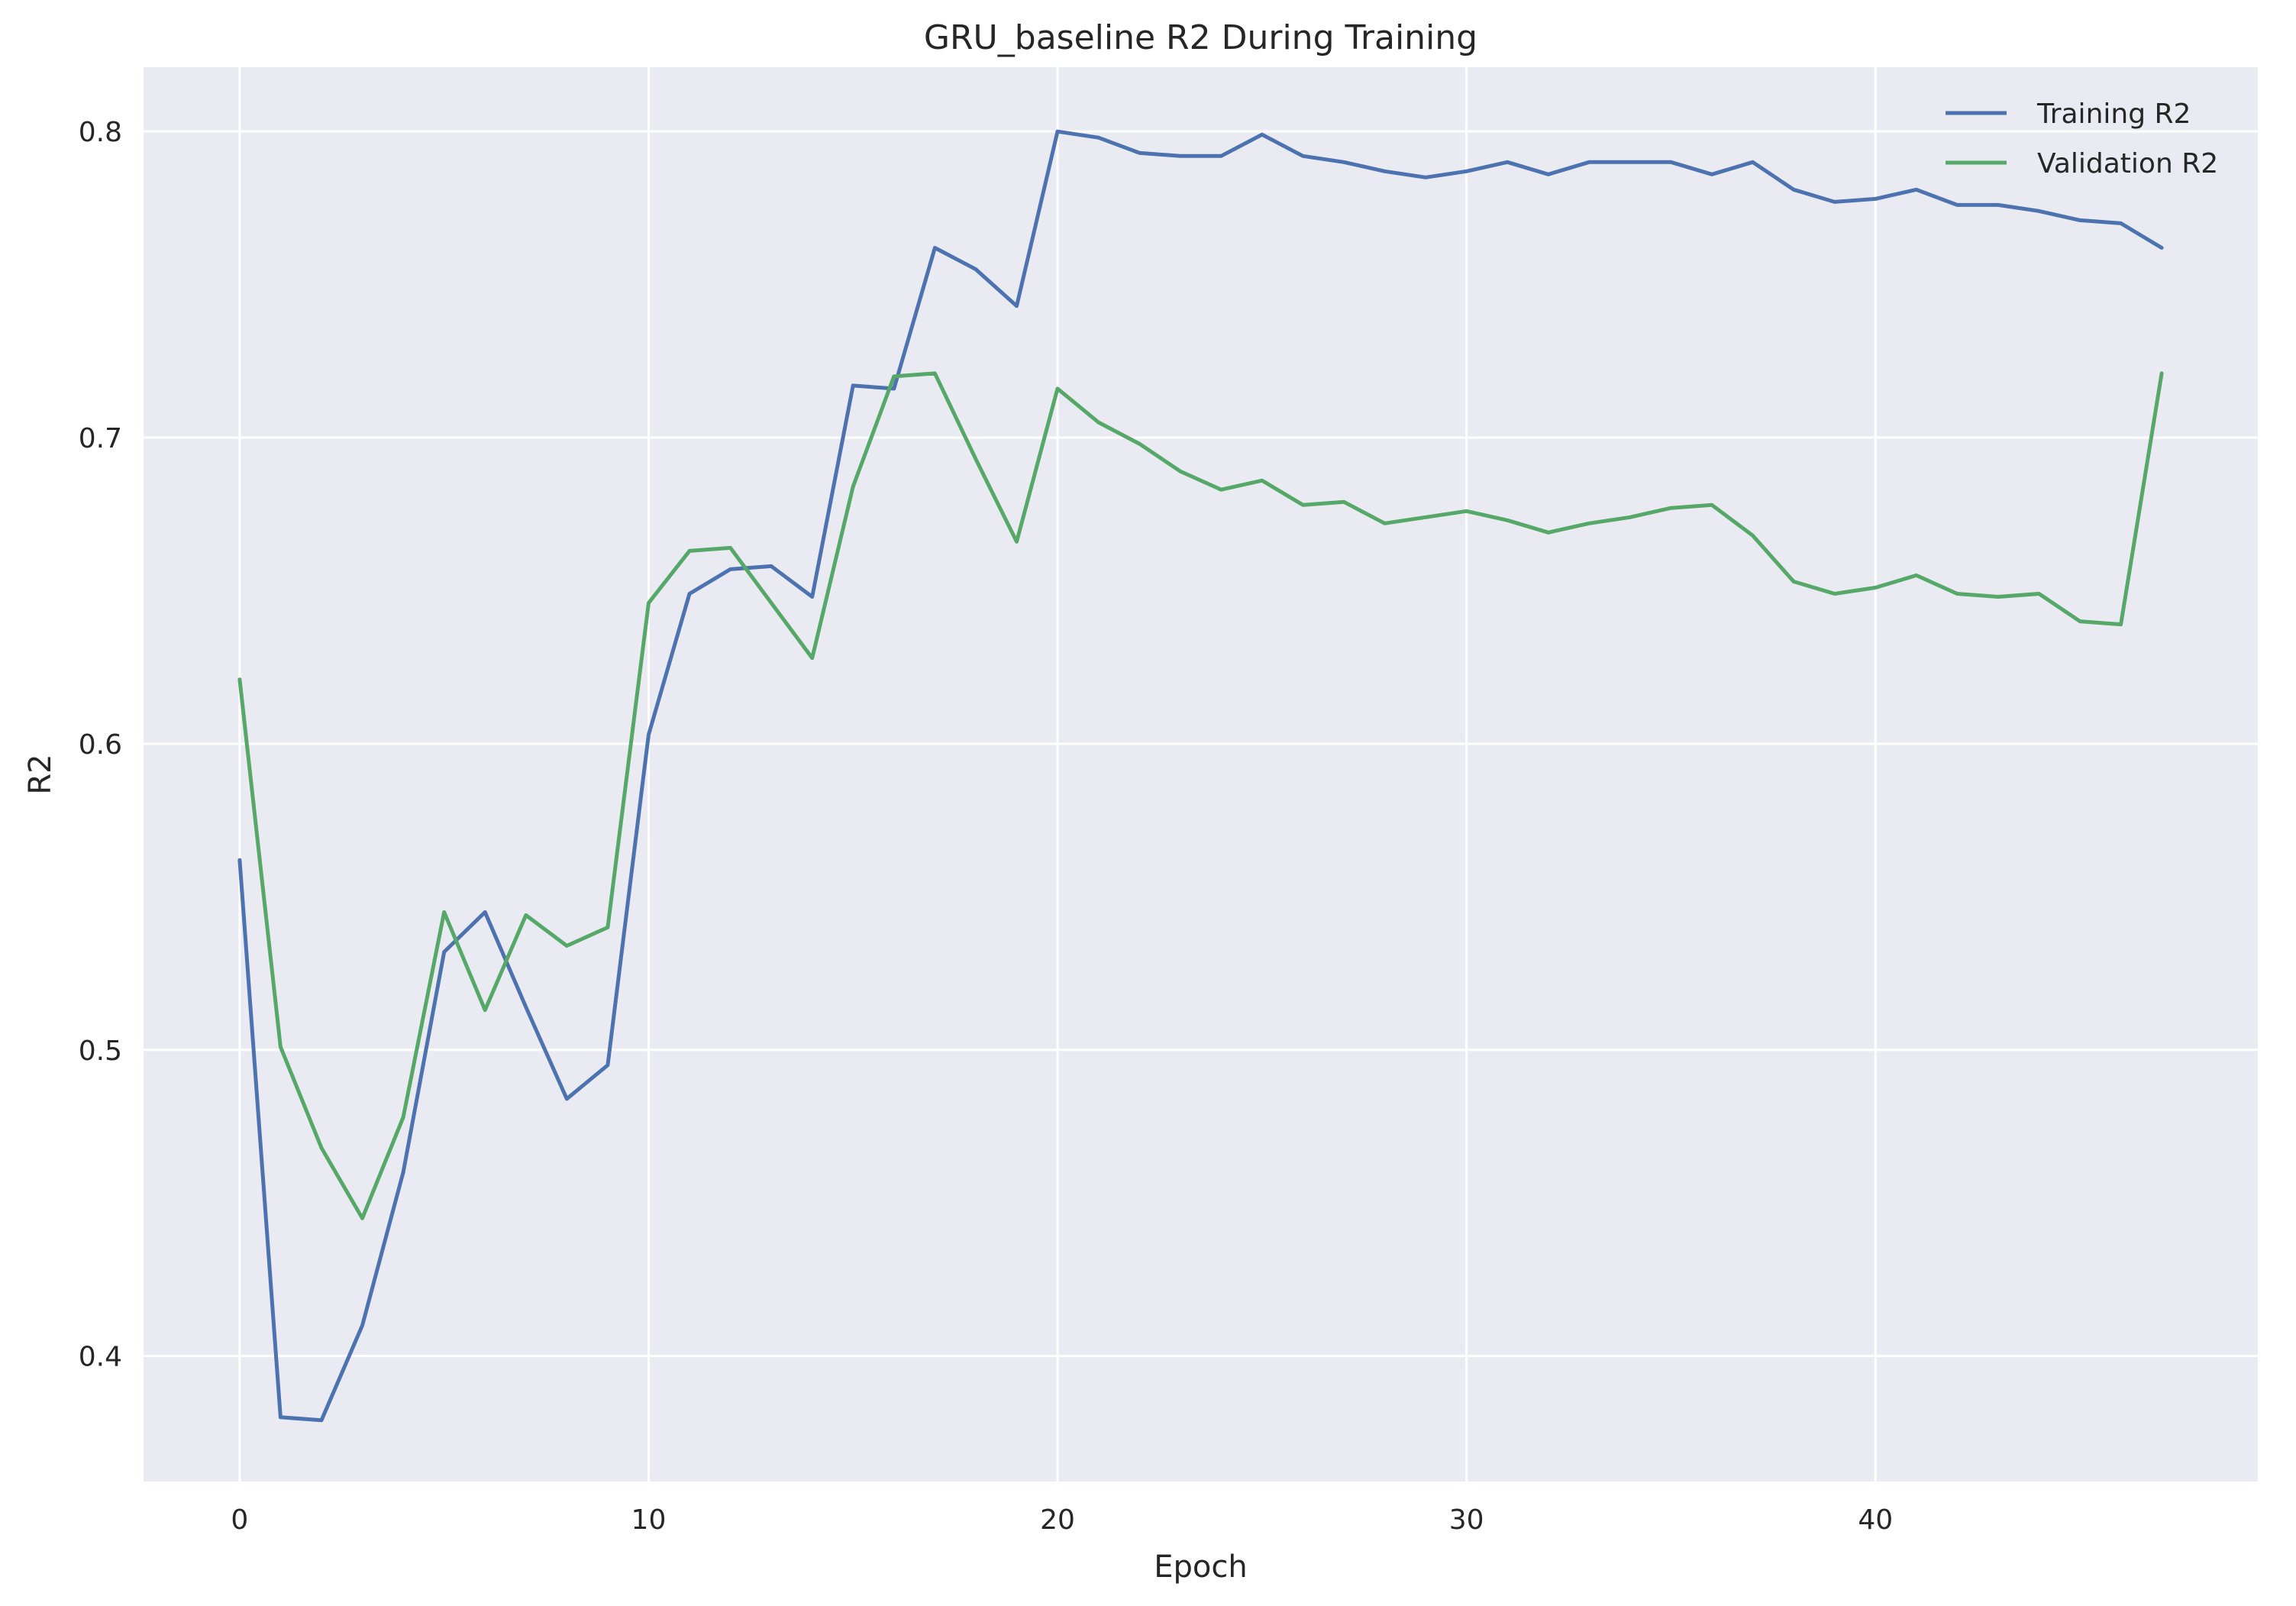 Image resolution: width=2296 pixels, height=1606 pixels. Describe the element at coordinates (40, 774) in the screenshot. I see `y-axis-label: R2` at that location.